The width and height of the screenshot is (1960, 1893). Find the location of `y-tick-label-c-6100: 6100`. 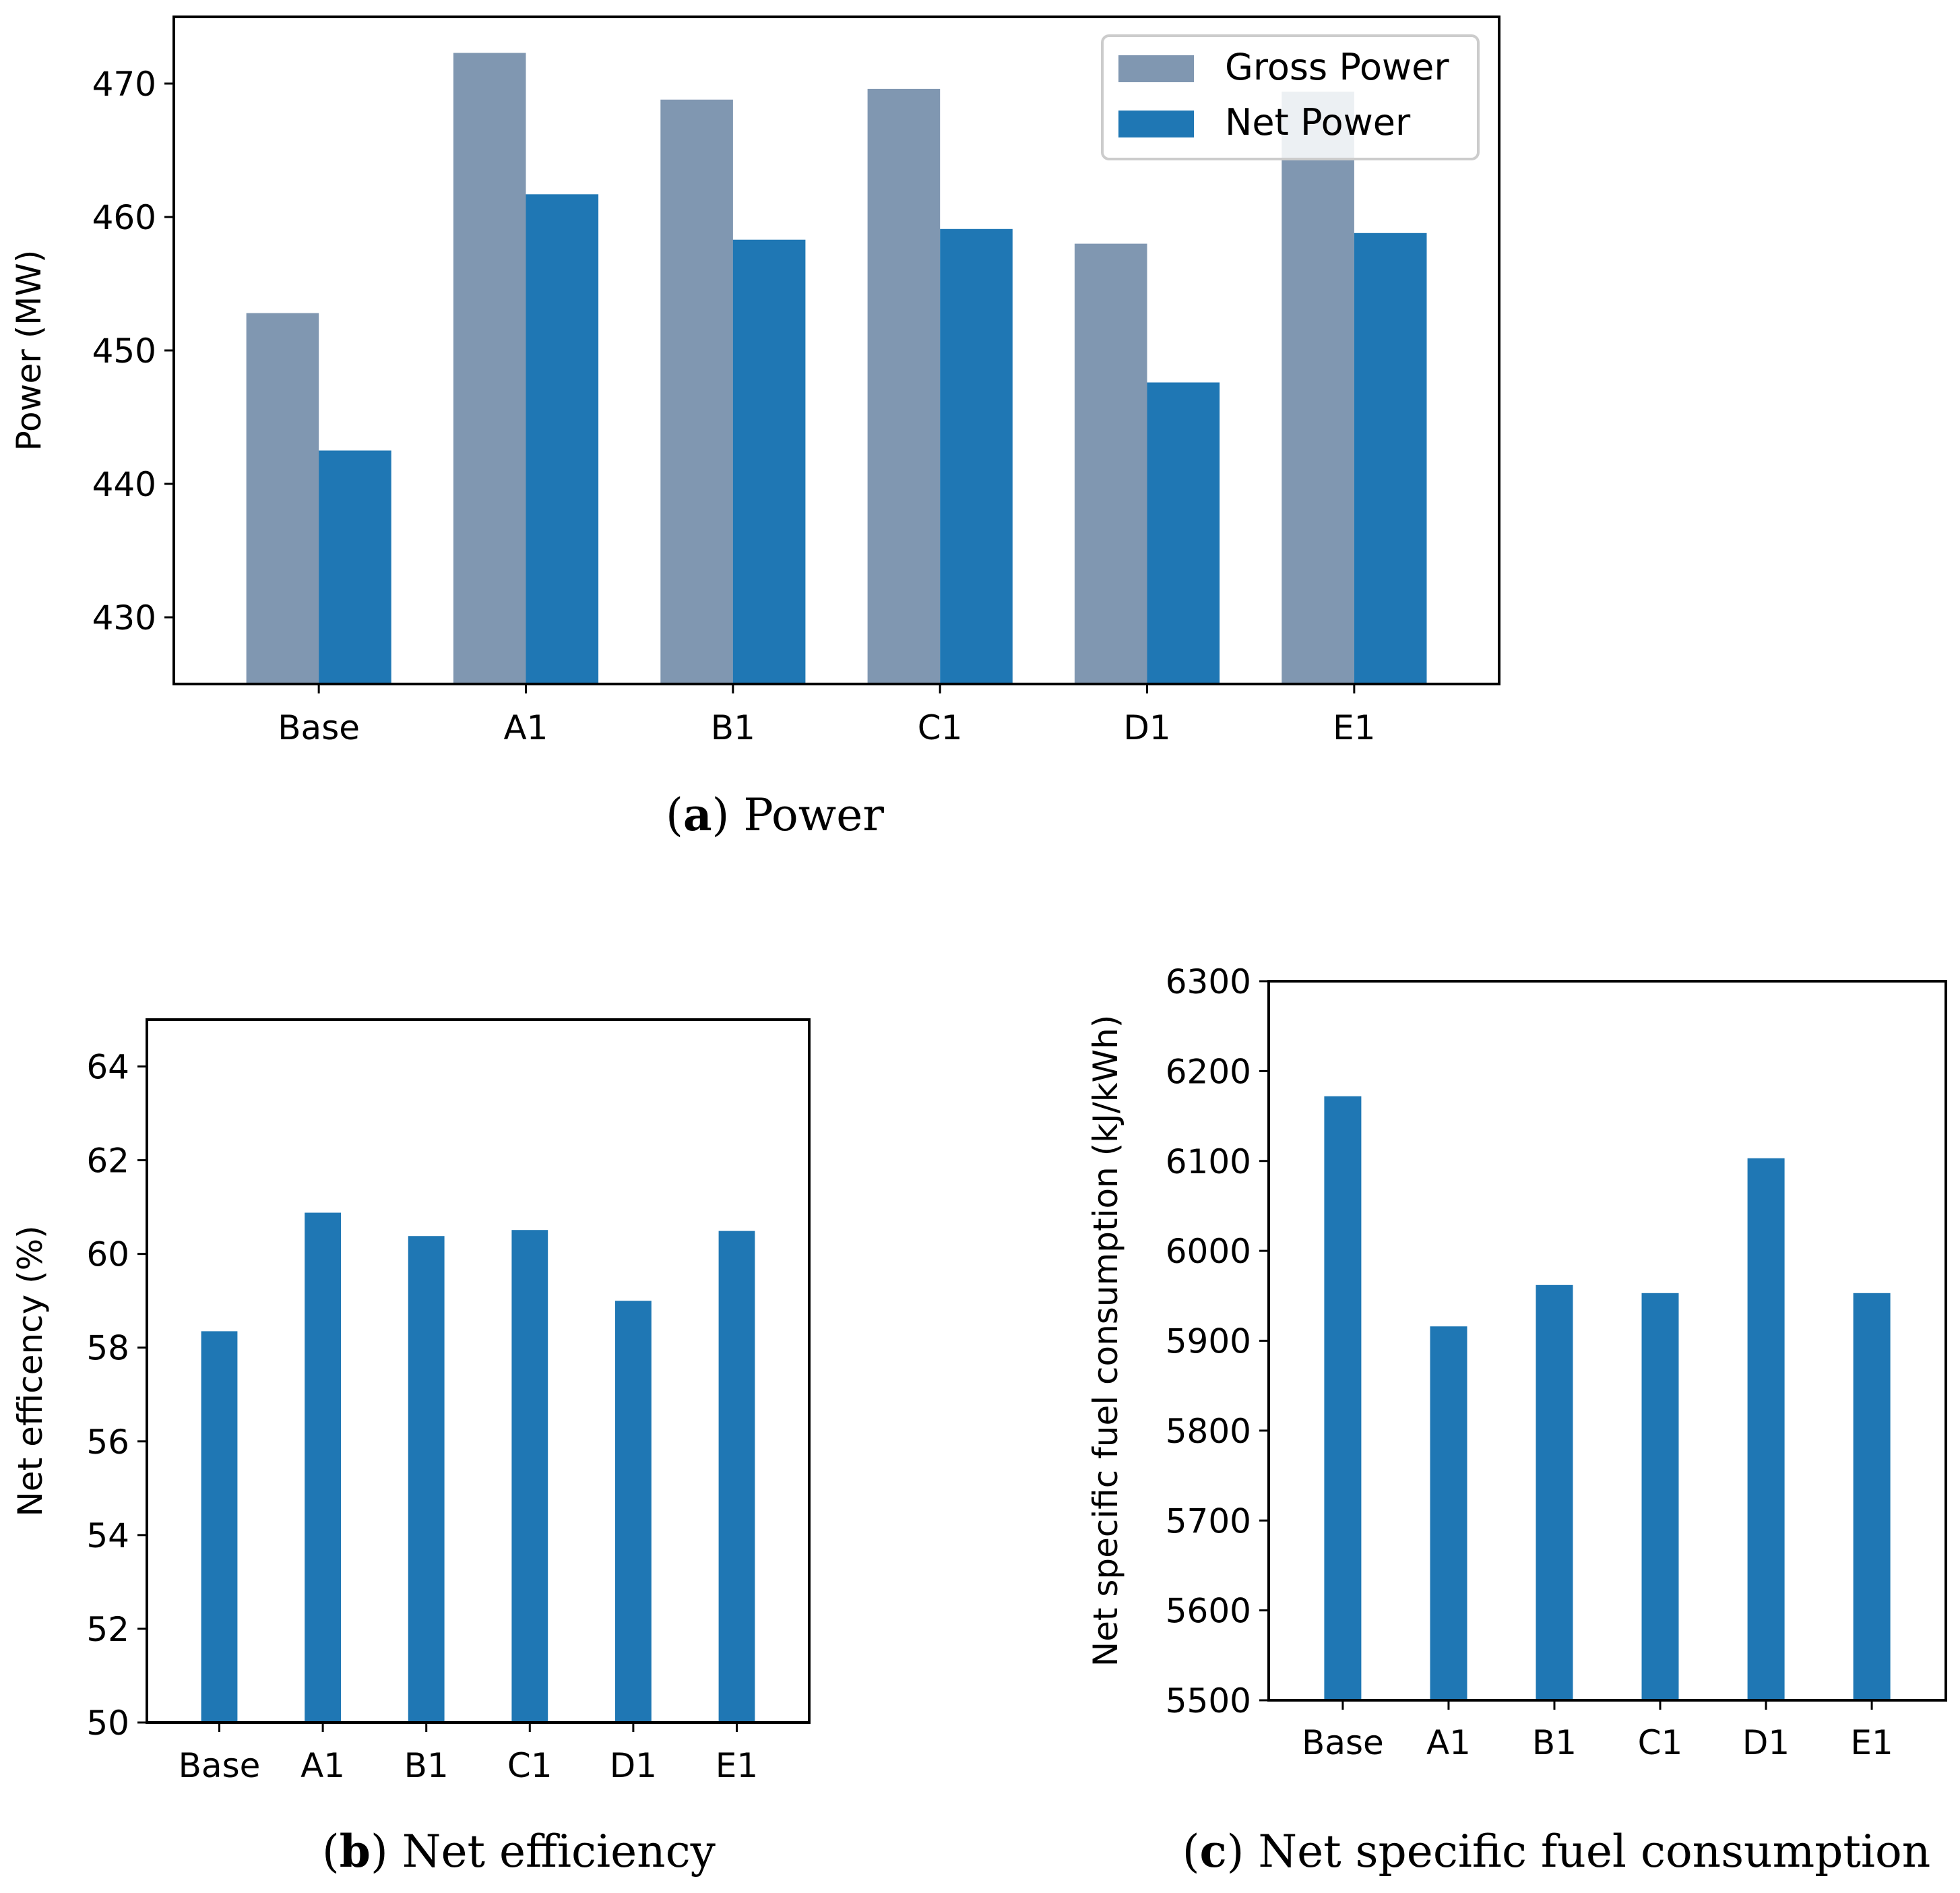

y-tick-label-c-6100: 6100 is located at coordinates (1208, 1161).